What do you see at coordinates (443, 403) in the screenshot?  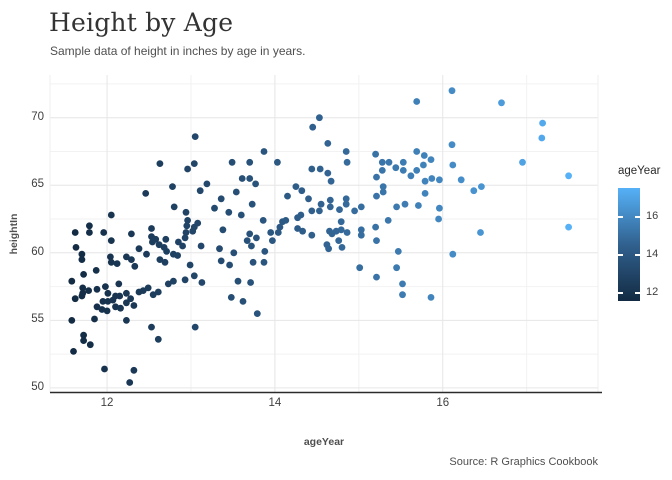 I see `x-tick-label: 16` at bounding box center [443, 403].